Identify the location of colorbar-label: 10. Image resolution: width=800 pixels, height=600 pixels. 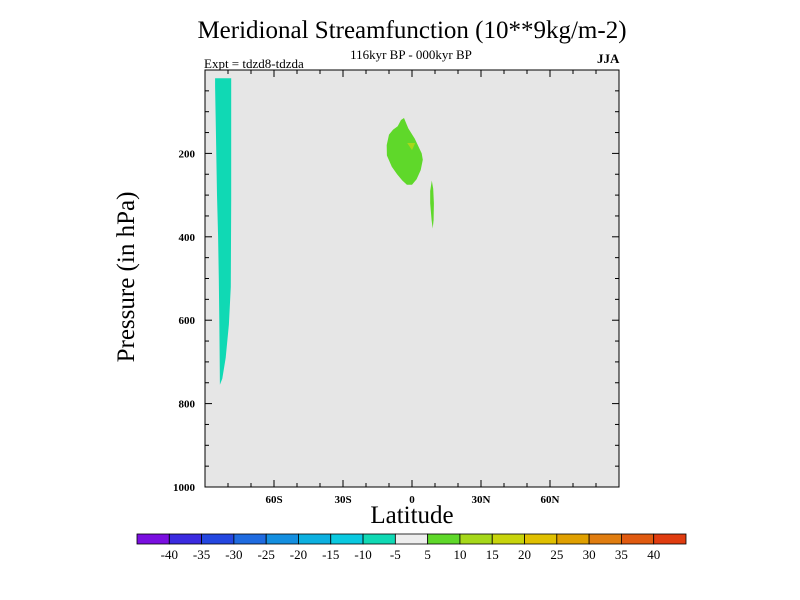
(459, 554).